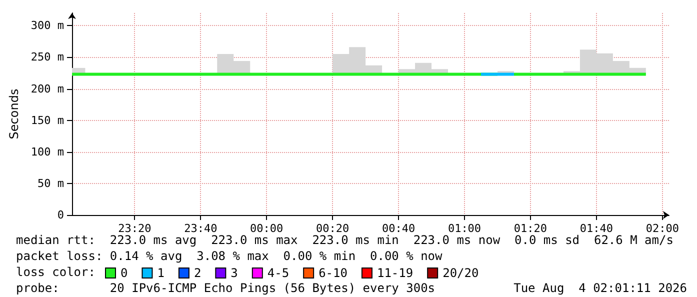 This screenshot has height=297, width=697. Describe the element at coordinates (230, 256) in the screenshot. I see `text: packet loss: 0.14 % avg 3.08 % max 0.00 % min 0.00 % now` at that location.